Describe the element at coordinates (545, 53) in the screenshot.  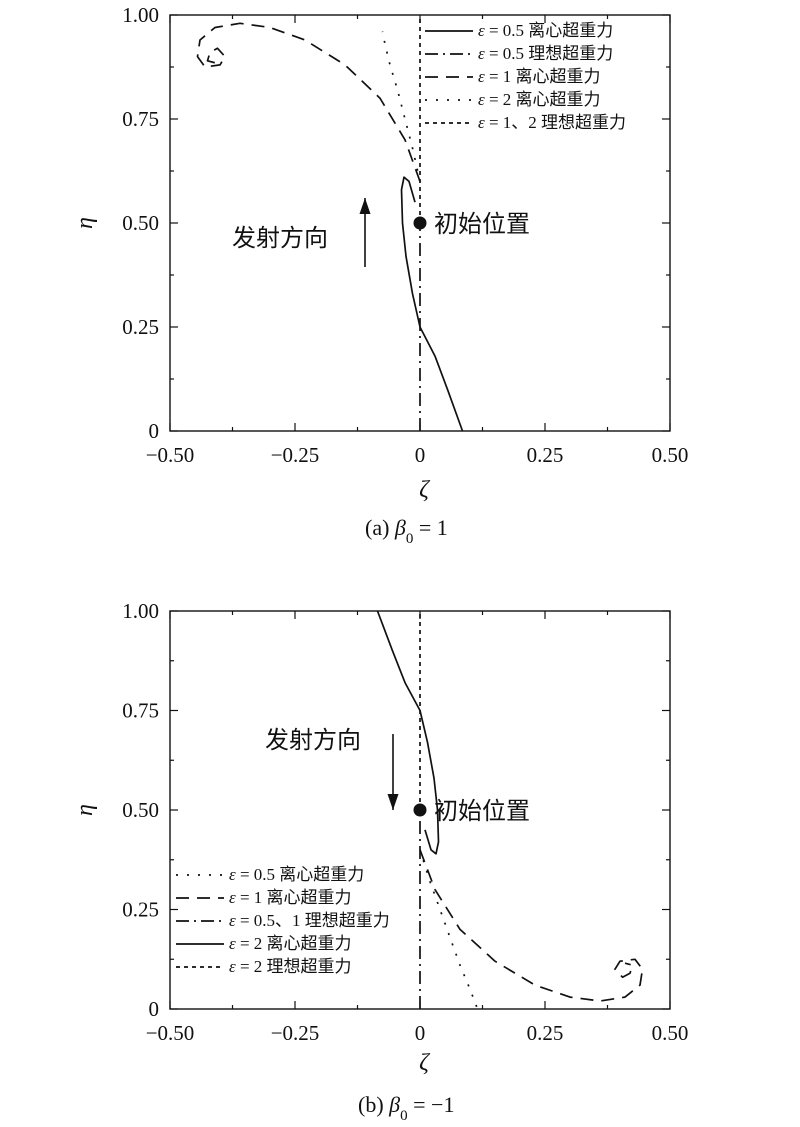
I see `legend-entry-2: ε = 0.5 理想超重力` at that location.